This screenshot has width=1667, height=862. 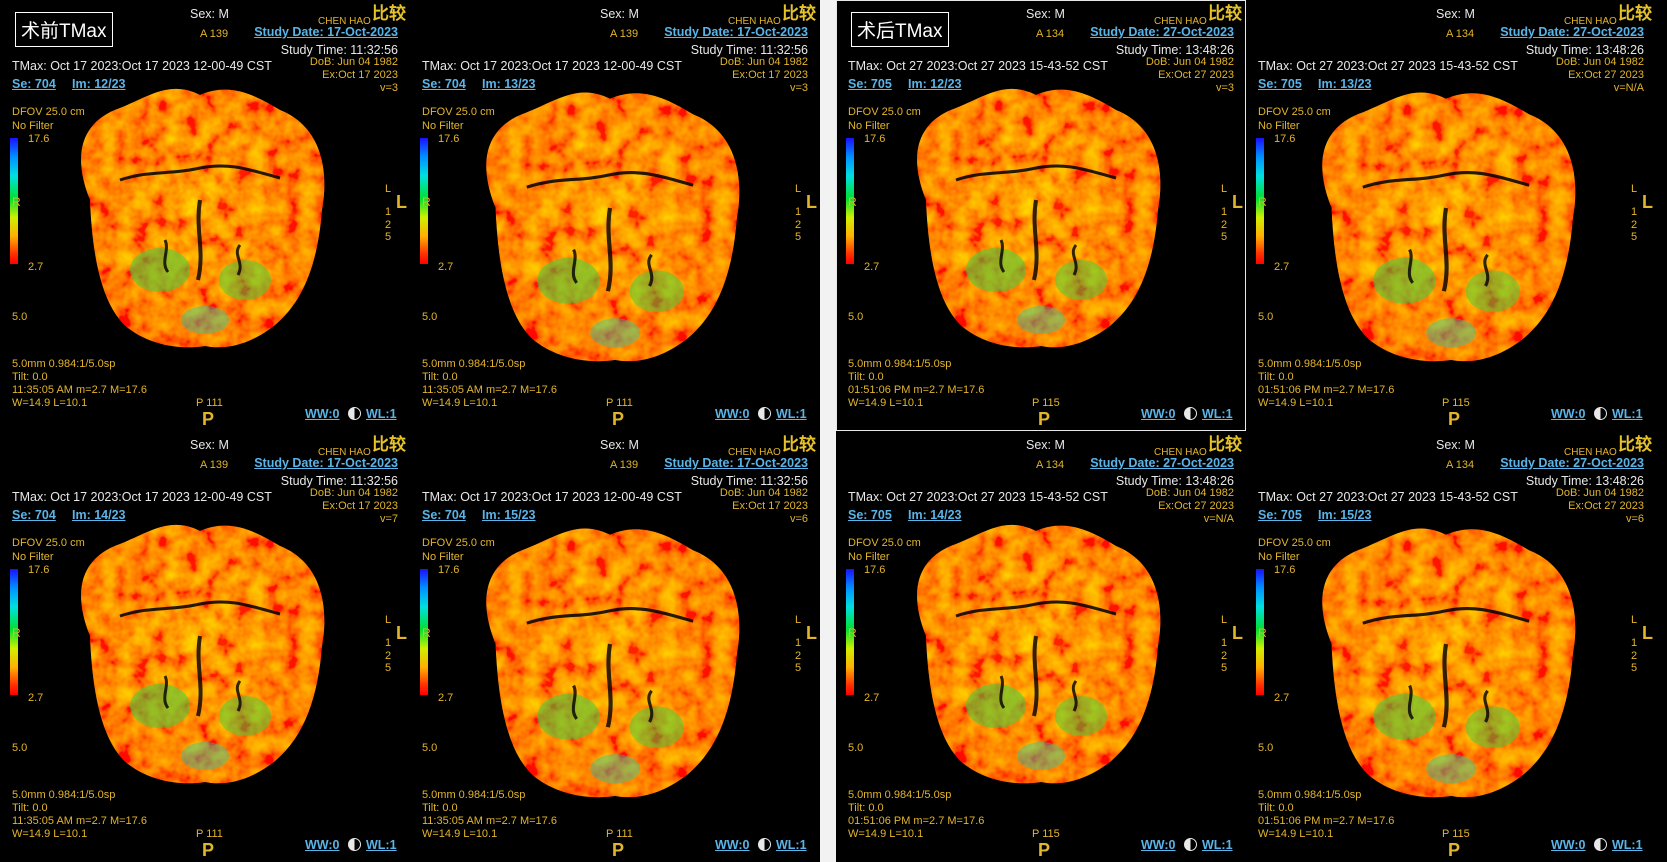 I want to click on date-of-birth: DoB: Jun 04 1982, so click(x=763, y=62).